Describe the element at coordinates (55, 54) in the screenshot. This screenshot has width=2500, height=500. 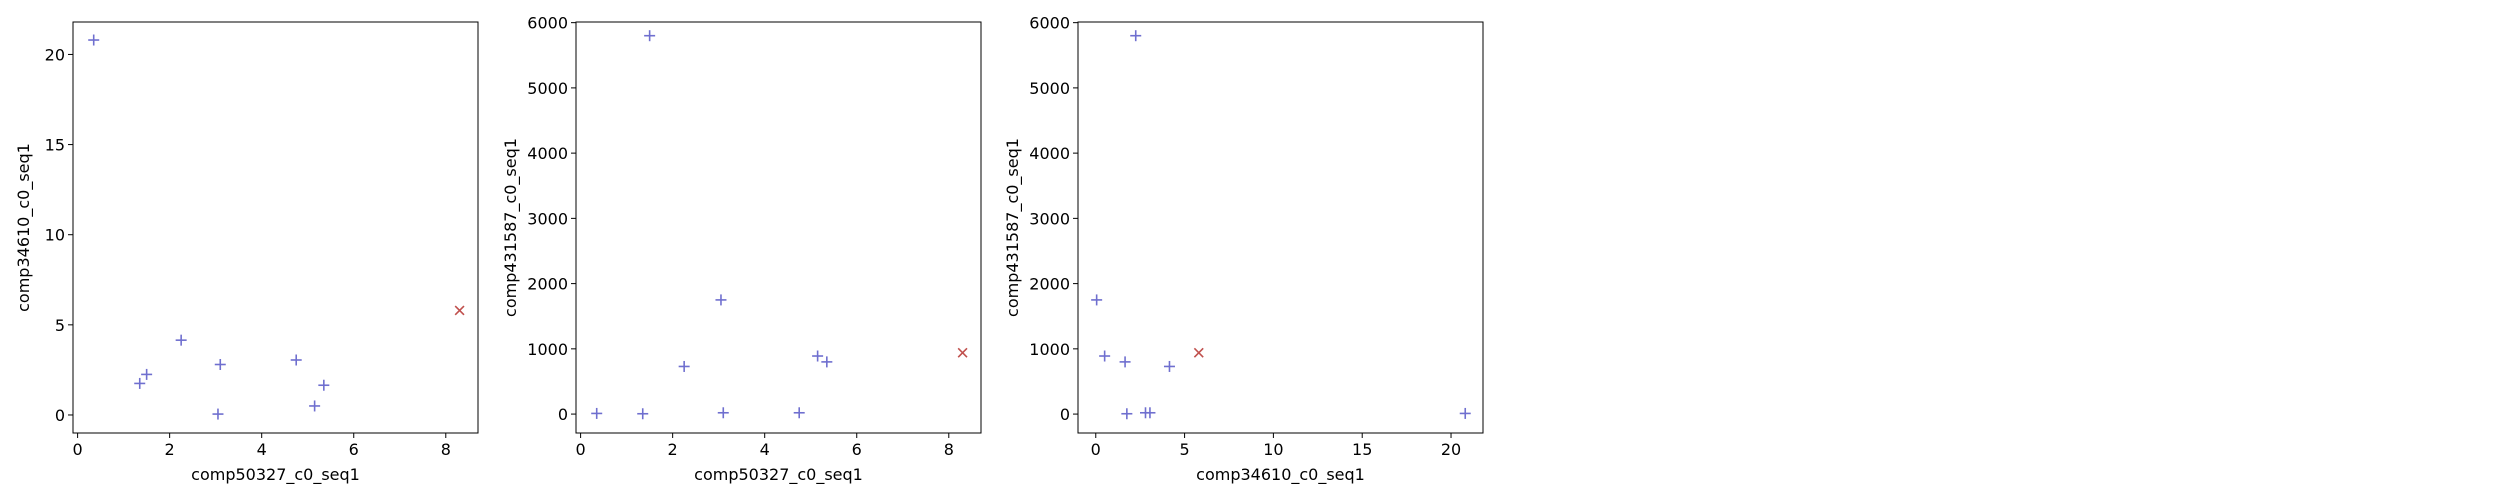
I see `y-tick-label: 20` at that location.